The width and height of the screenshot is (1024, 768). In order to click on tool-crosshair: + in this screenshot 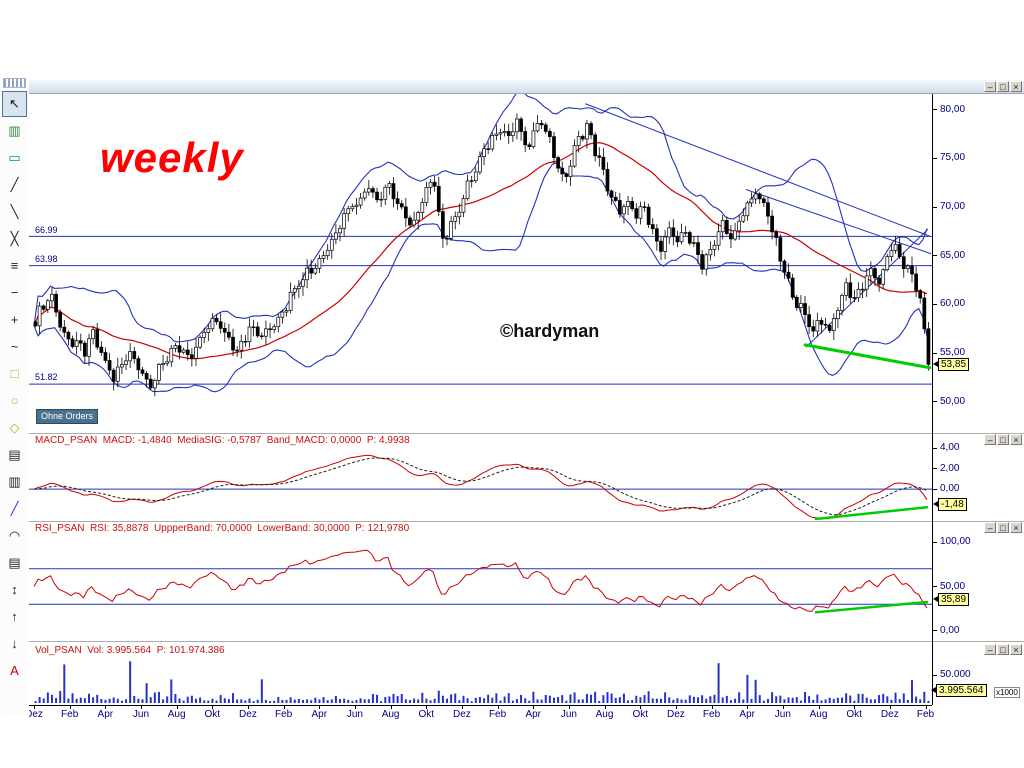, I will do `click(14, 319)`.